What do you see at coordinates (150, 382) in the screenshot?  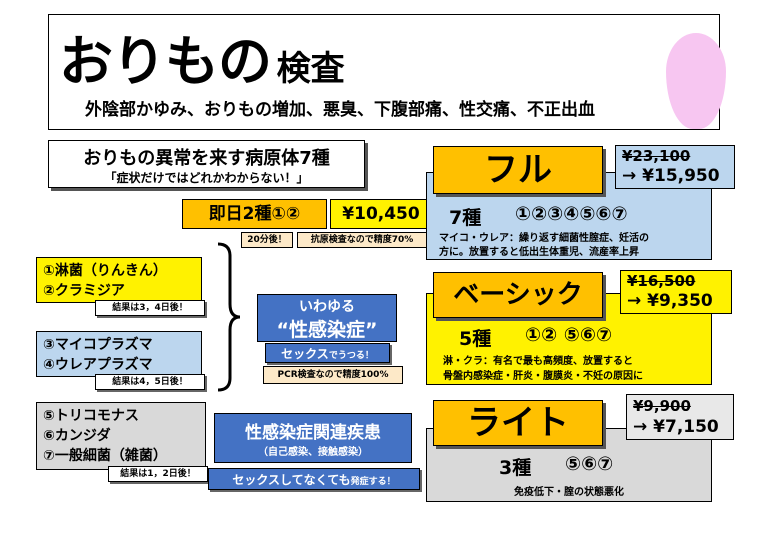 I see `group-2-result: 結果は4，5日後！` at bounding box center [150, 382].